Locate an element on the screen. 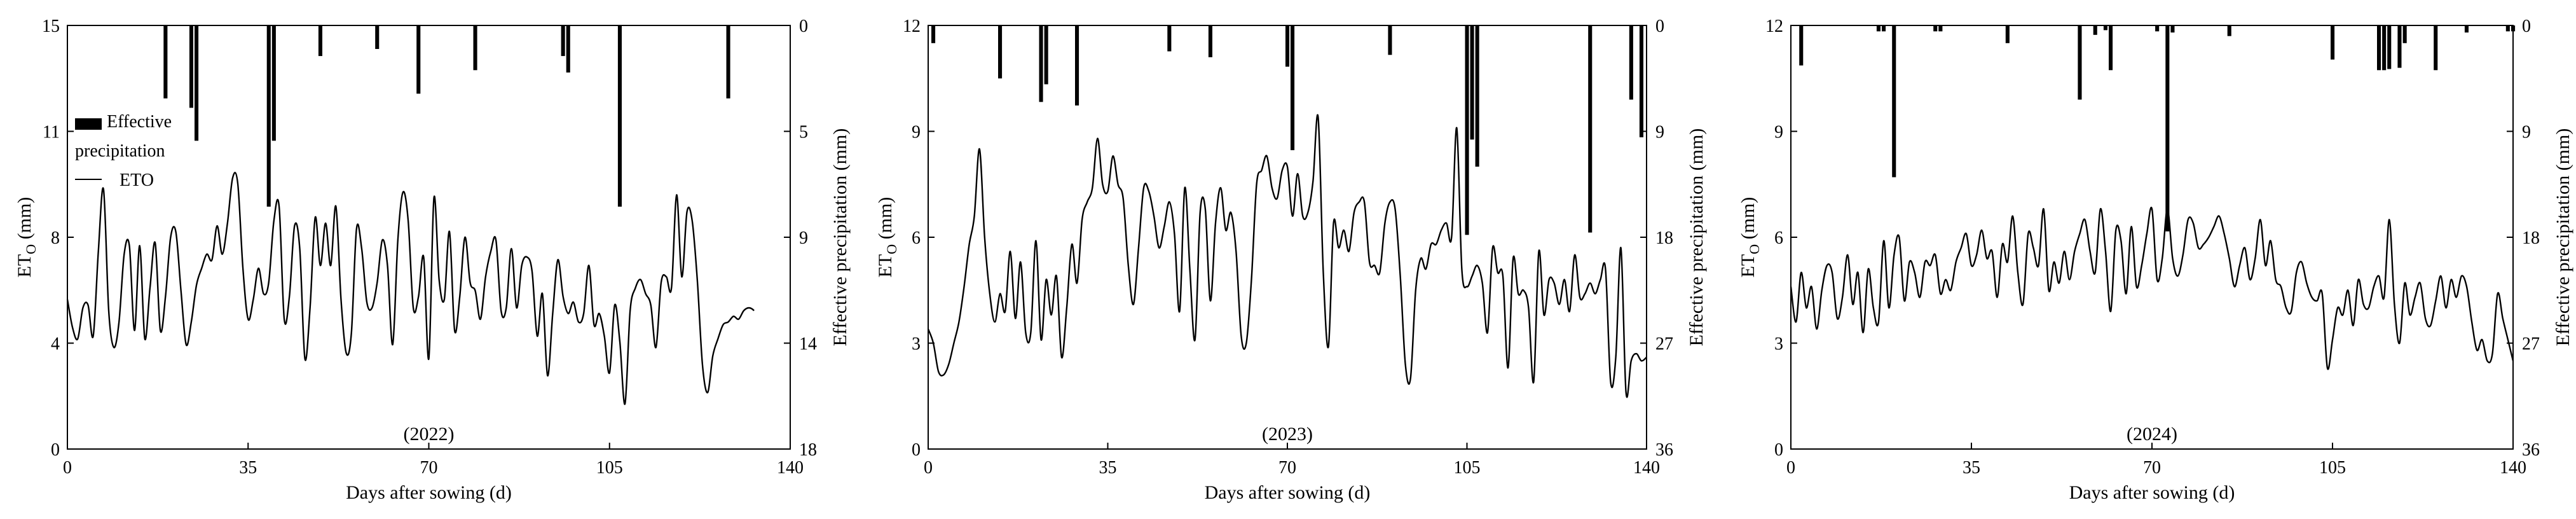 This screenshot has height=519, width=2576. panel-year-label: (2024) is located at coordinates (2152, 434).